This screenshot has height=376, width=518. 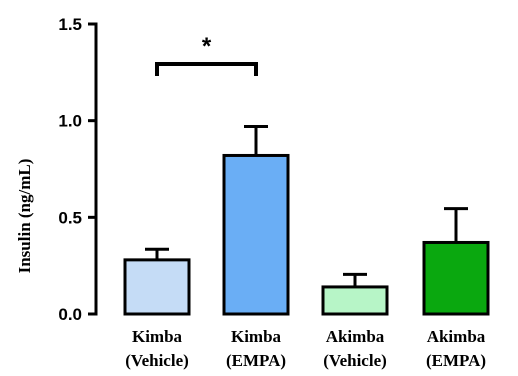 What do you see at coordinates (70, 314) in the screenshot?
I see `y-tick-label: 0.0` at bounding box center [70, 314].